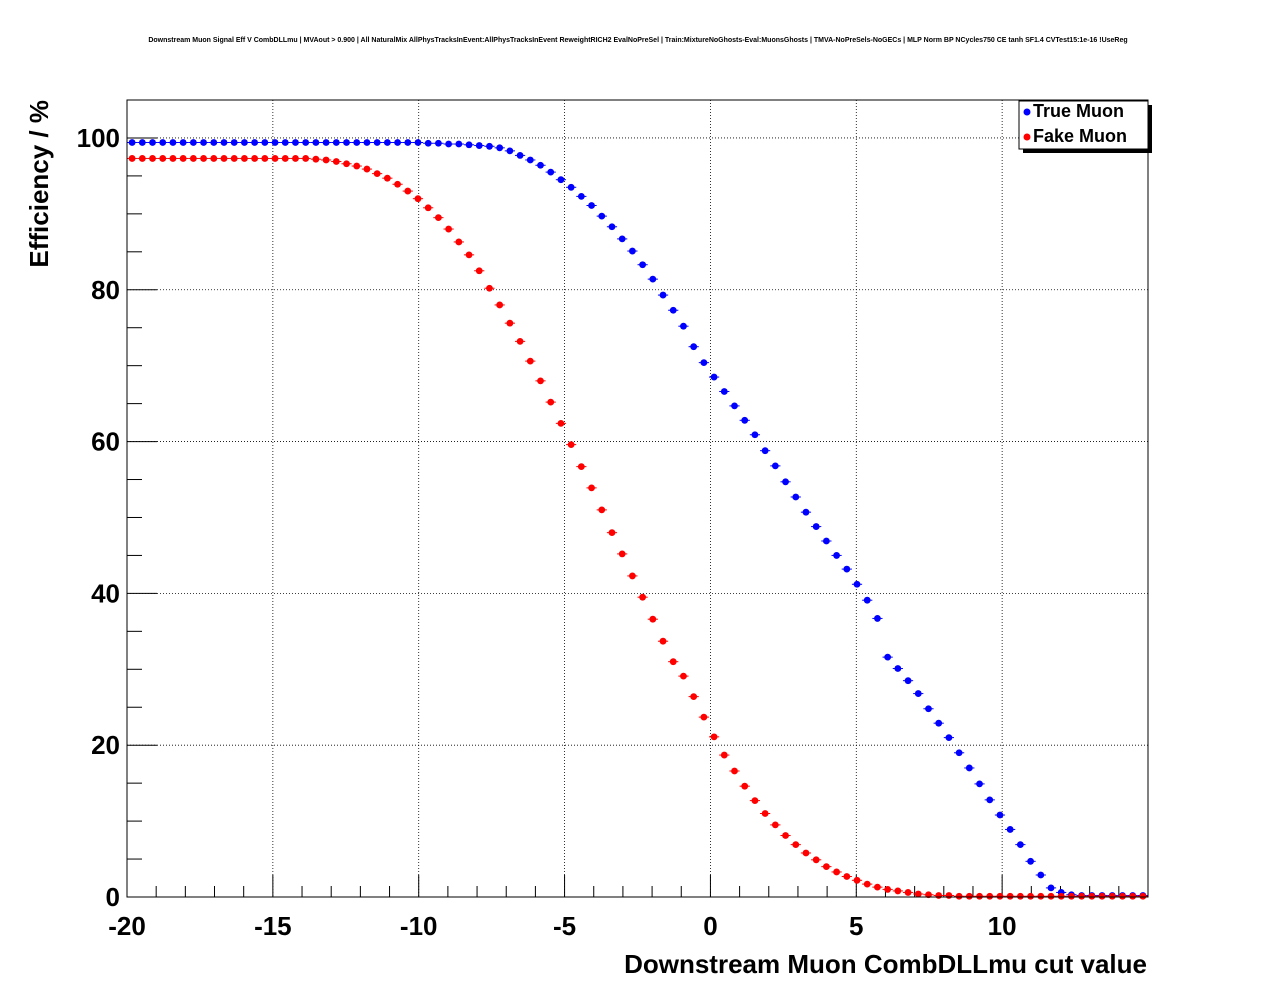  I want to click on y-tick-label: 0, so click(113, 897).